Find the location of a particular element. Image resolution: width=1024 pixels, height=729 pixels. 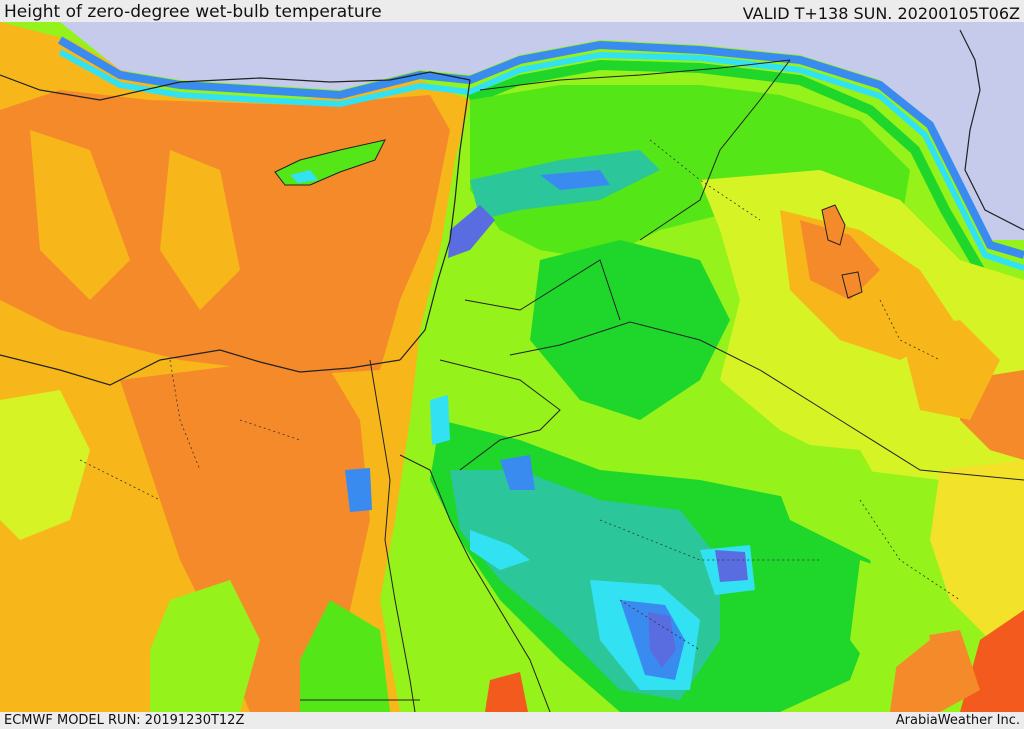

region-orange-egypt is located at coordinates (245, 538).